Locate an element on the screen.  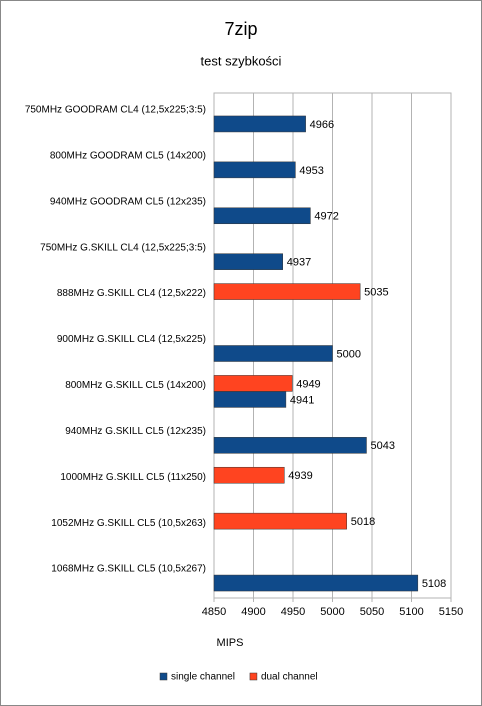
y-tick-label: 1052MHz G.SKILL CL5 (10,5x263) is located at coordinates (128, 523).